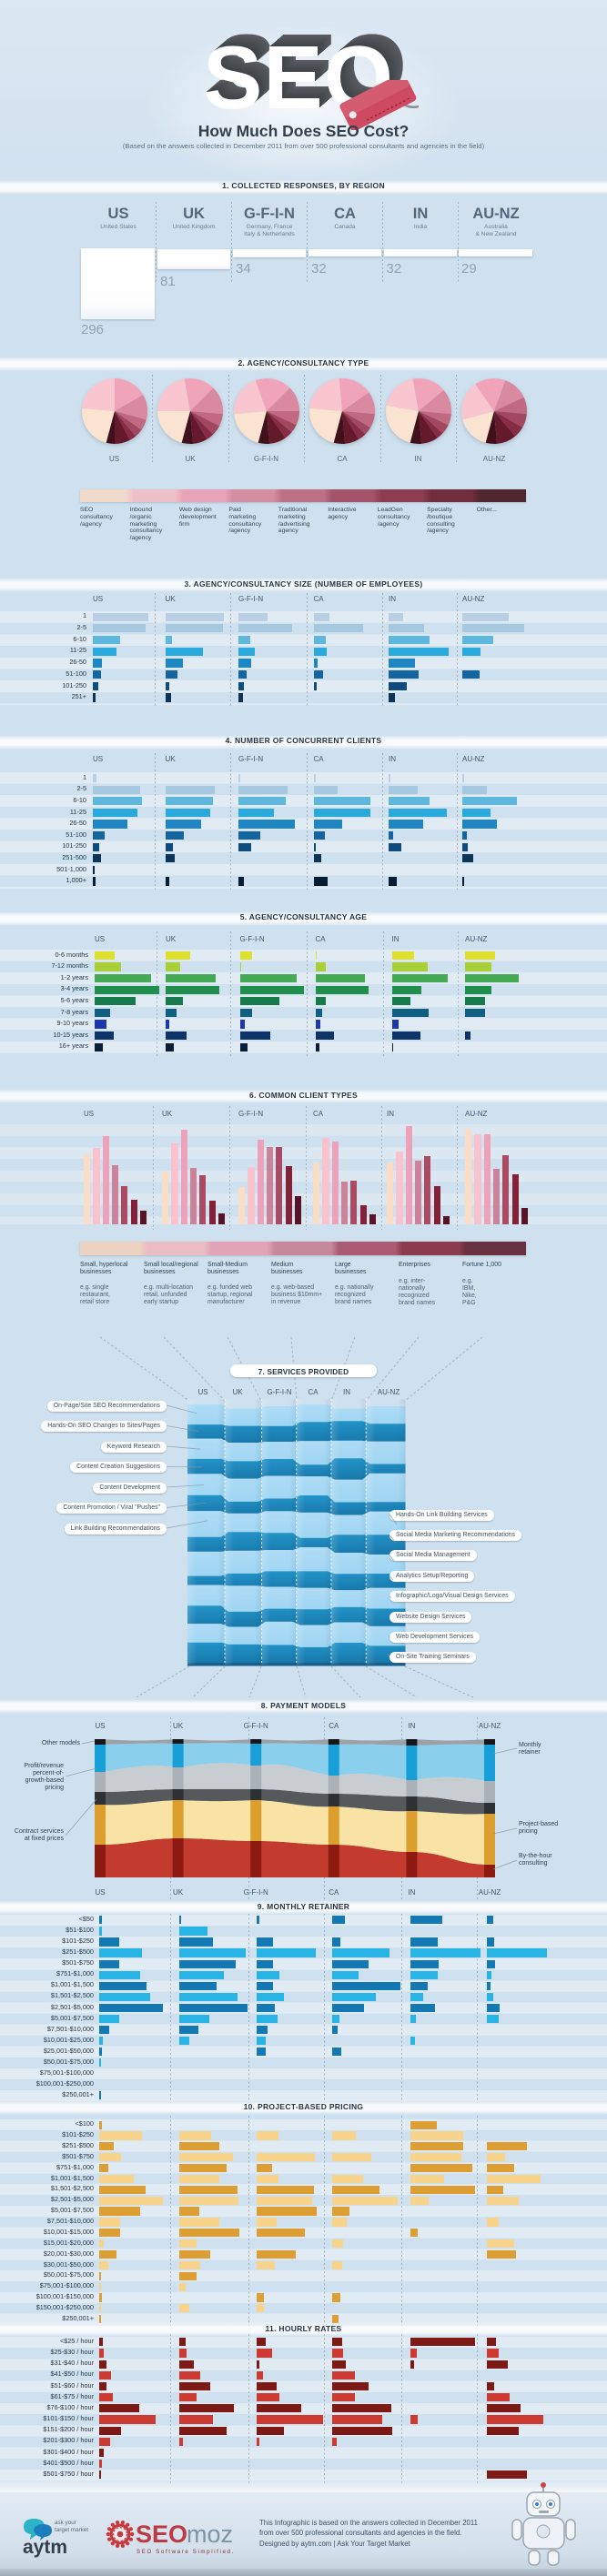  Describe the element at coordinates (186, 2552) in the screenshot. I see `svg-text: SEO Software Simplified.` at that location.